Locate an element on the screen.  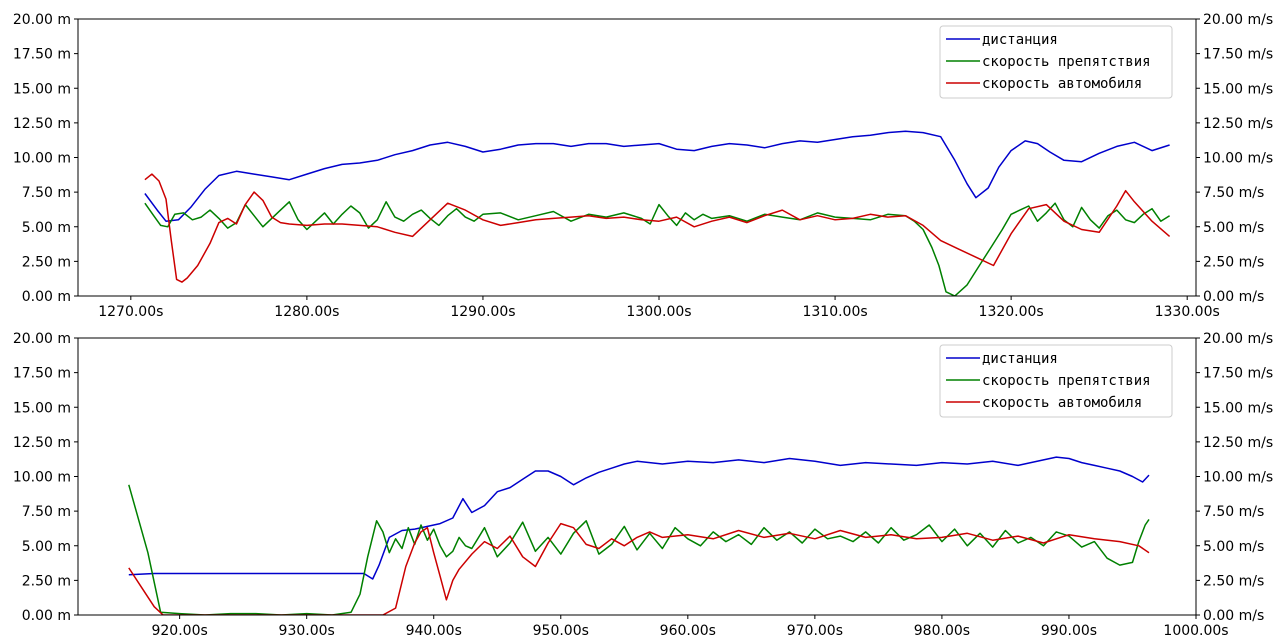
x-tick-label: 930.00s is located at coordinates (307, 630).